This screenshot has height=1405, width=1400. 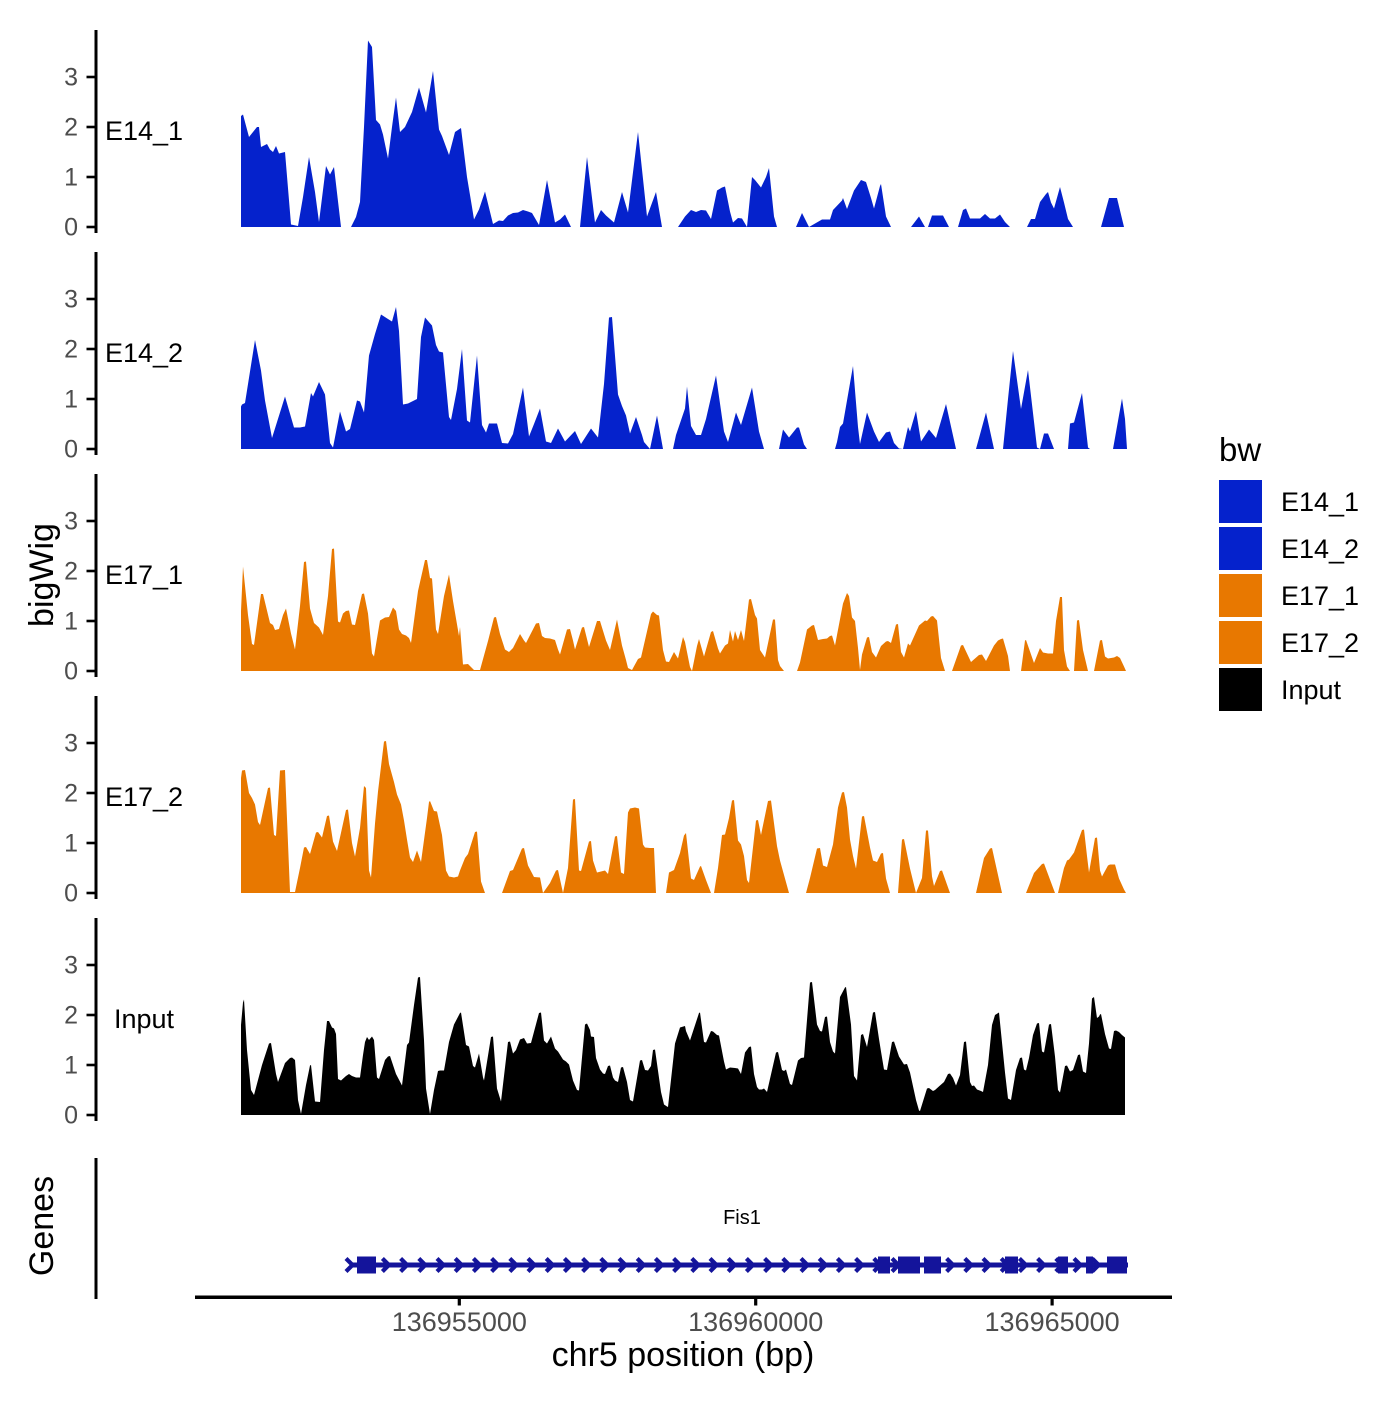 What do you see at coordinates (459, 1322) in the screenshot?
I see `svg-text: 136955000` at bounding box center [459, 1322].